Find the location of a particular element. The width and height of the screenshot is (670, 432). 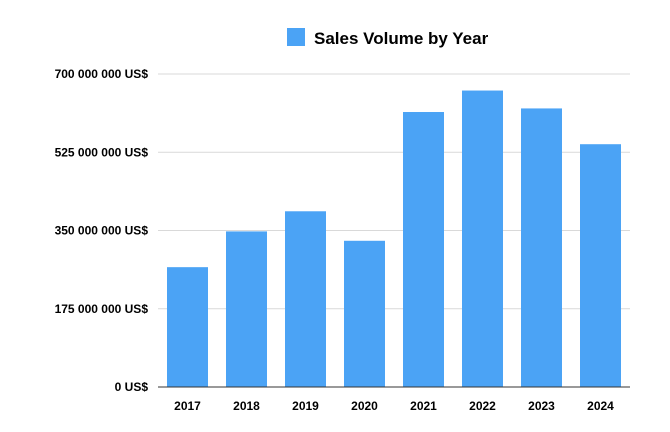

y-tick-label: 350 000 000 US$ is located at coordinates (102, 231).